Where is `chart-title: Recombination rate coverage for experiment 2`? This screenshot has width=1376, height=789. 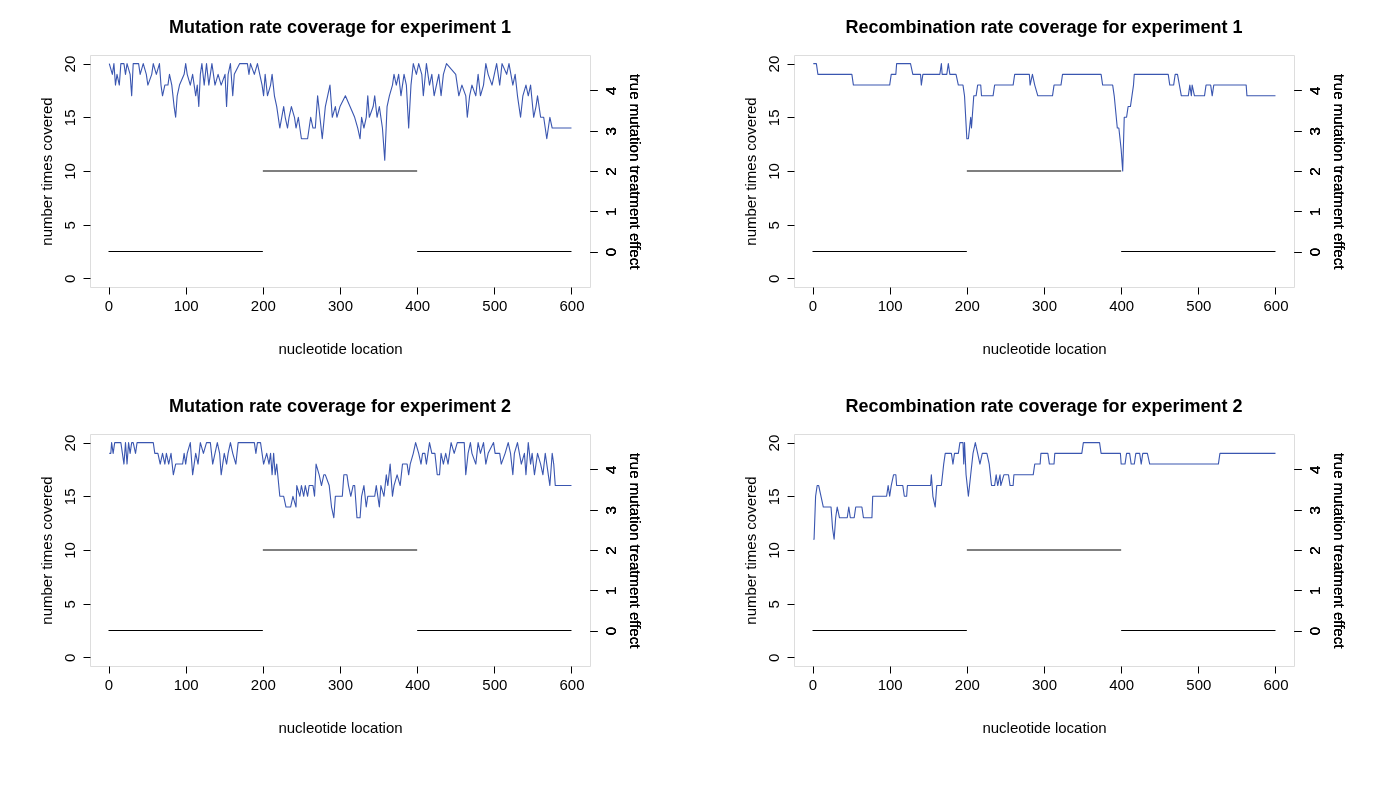 chart-title: Recombination rate coverage for experiment 2 is located at coordinates (1044, 406).